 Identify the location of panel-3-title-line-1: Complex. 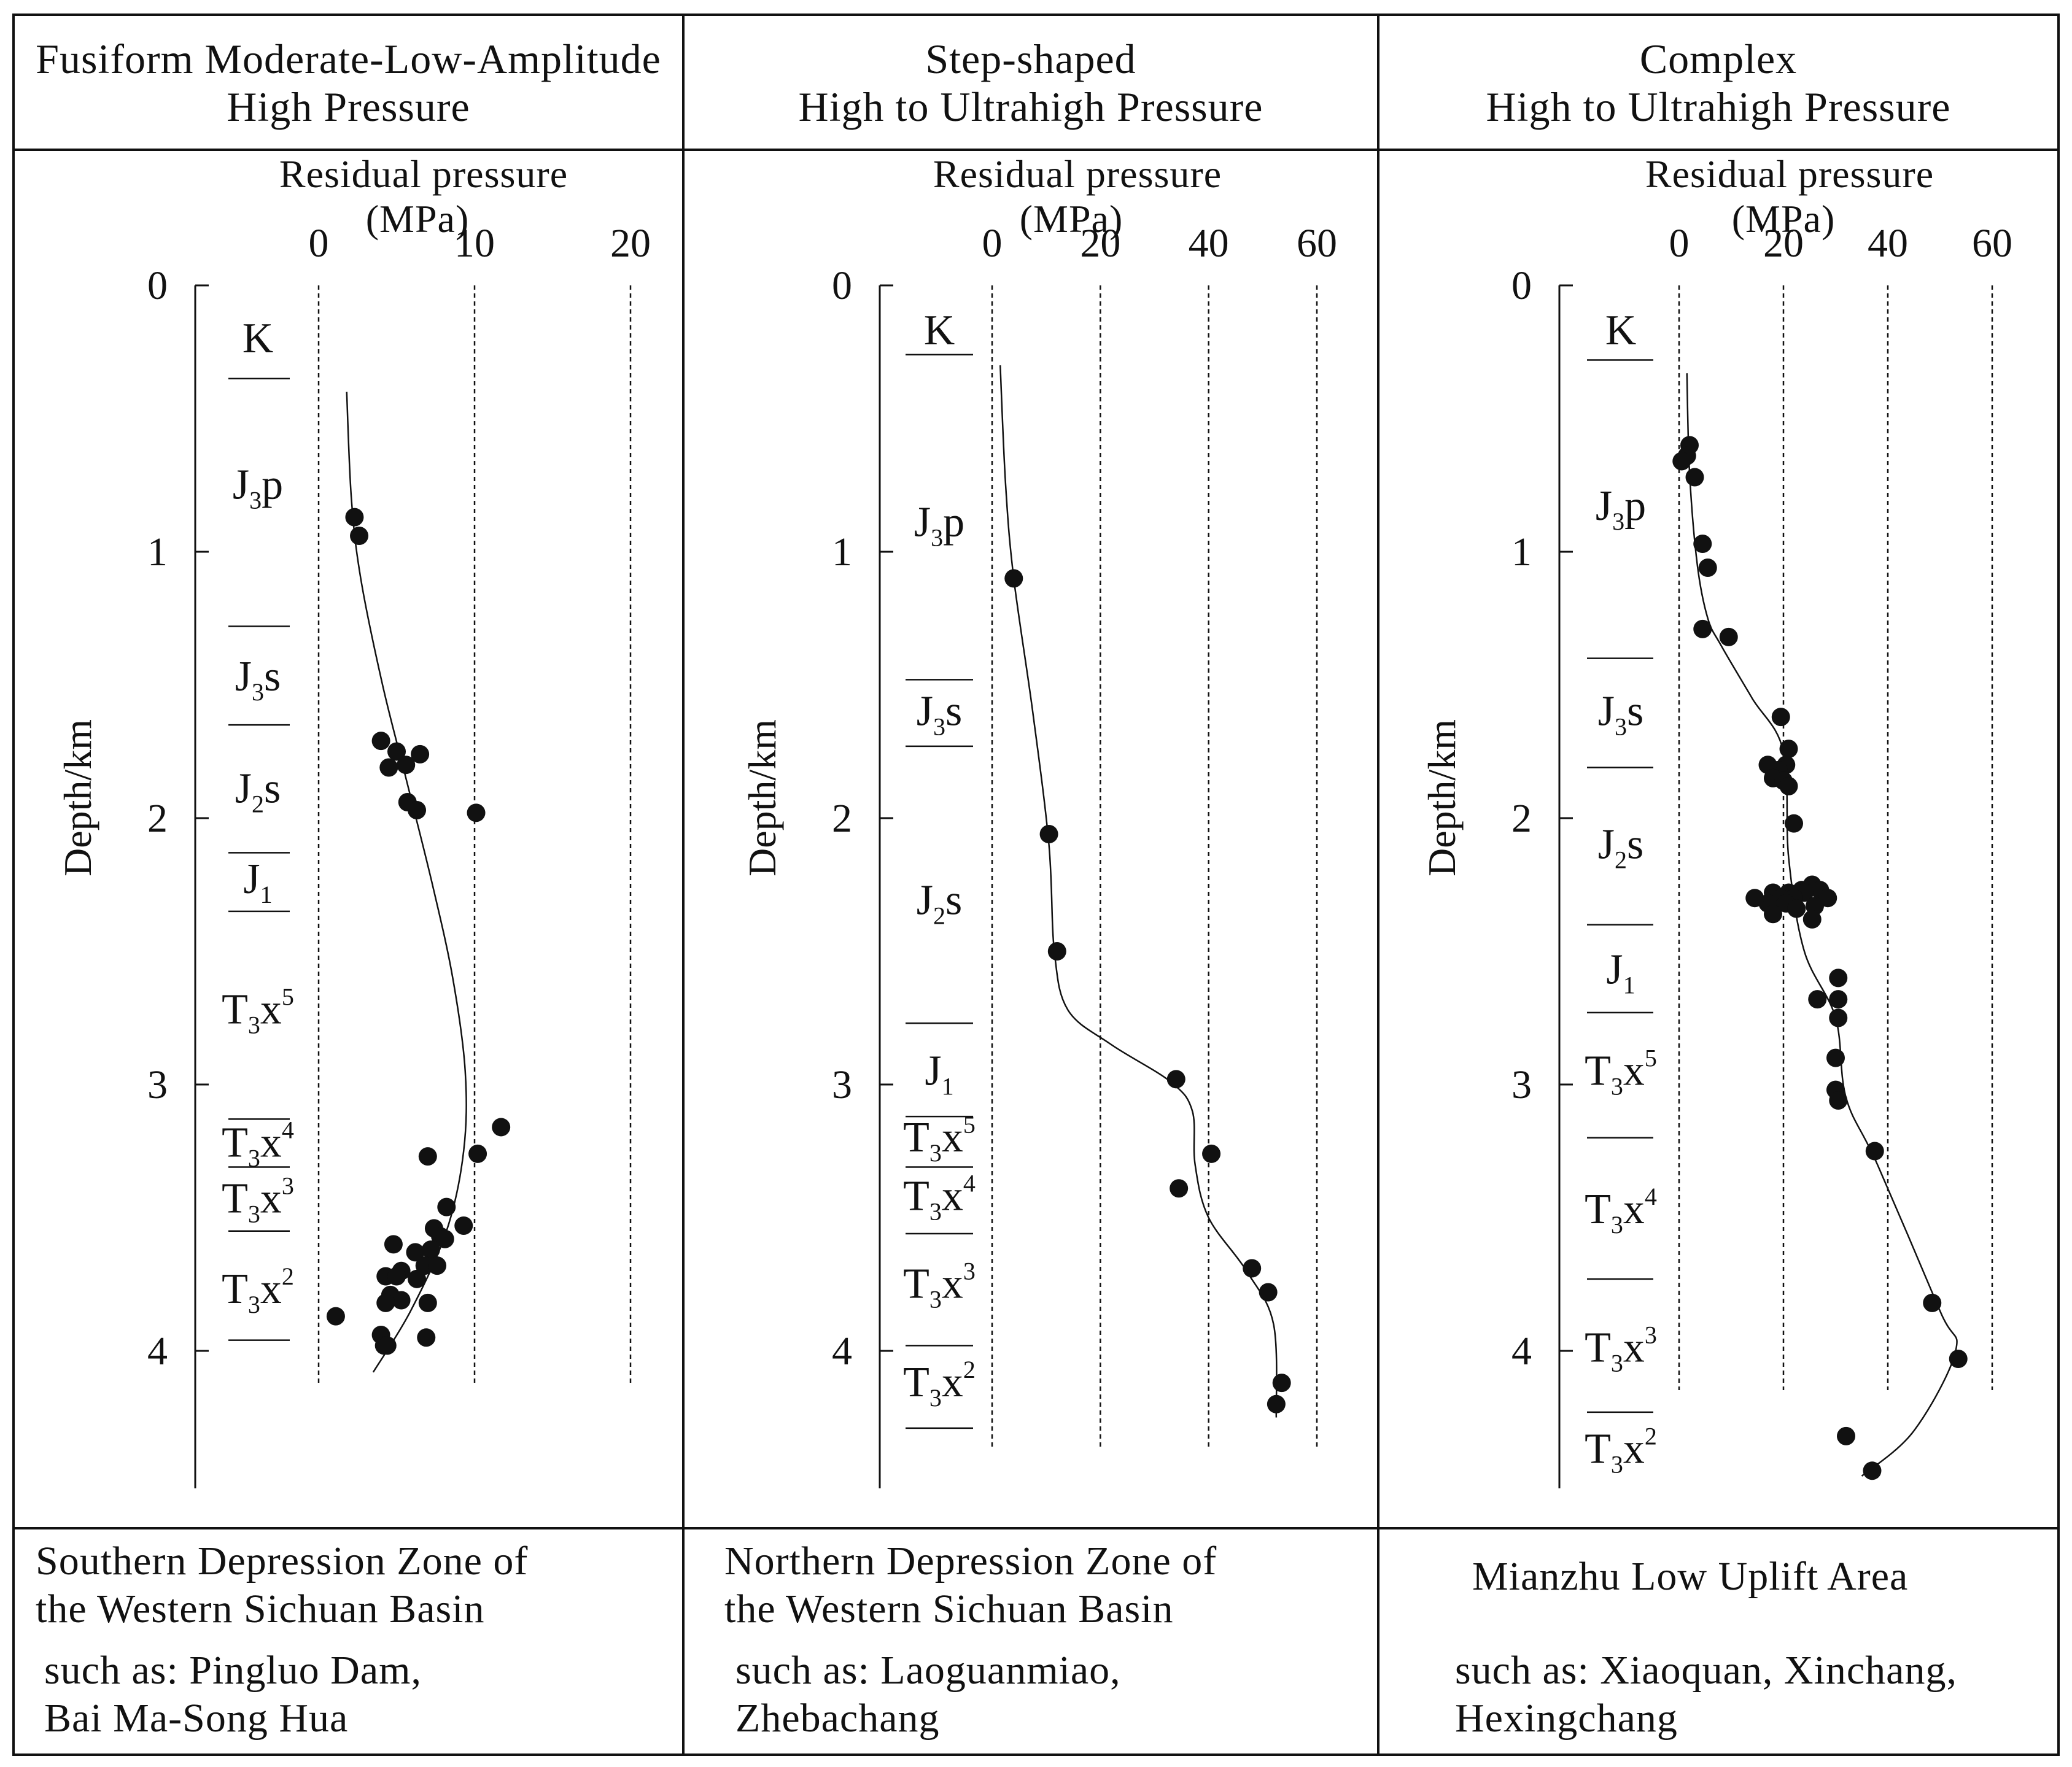
(1718, 59).